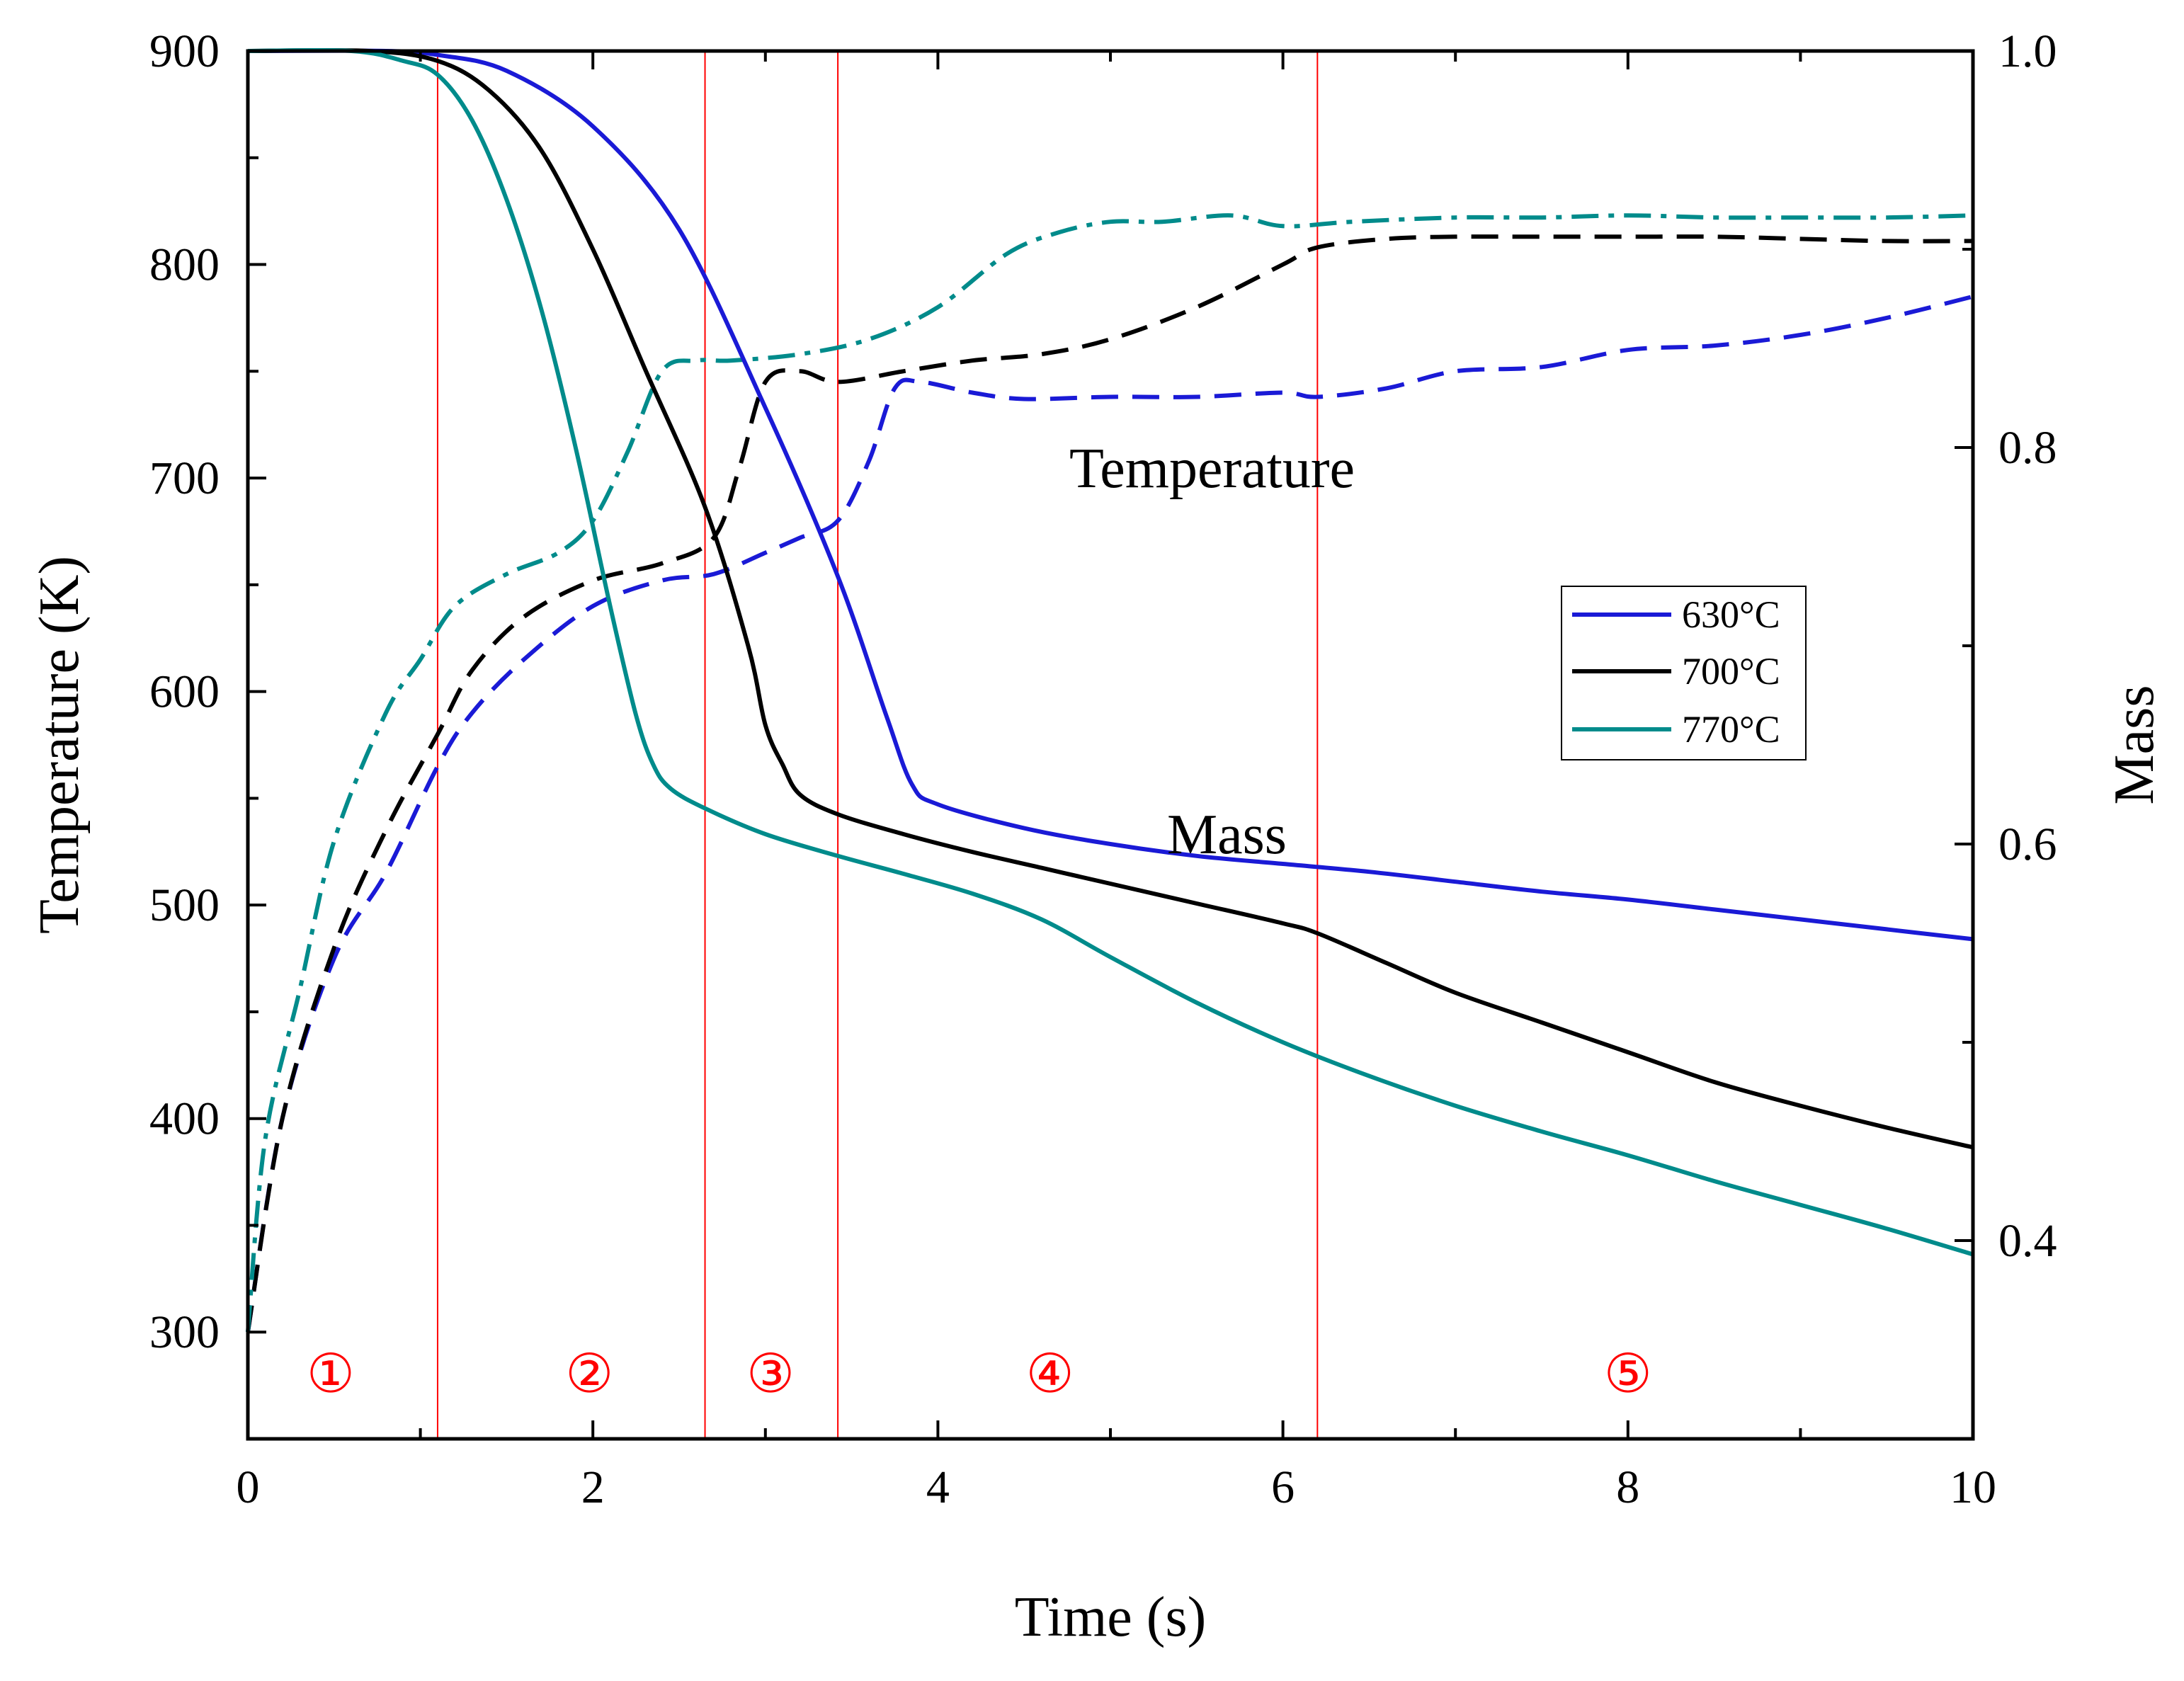 This screenshot has height=1681, width=2184. I want to click on mass-annotation: Mass, so click(1227, 835).